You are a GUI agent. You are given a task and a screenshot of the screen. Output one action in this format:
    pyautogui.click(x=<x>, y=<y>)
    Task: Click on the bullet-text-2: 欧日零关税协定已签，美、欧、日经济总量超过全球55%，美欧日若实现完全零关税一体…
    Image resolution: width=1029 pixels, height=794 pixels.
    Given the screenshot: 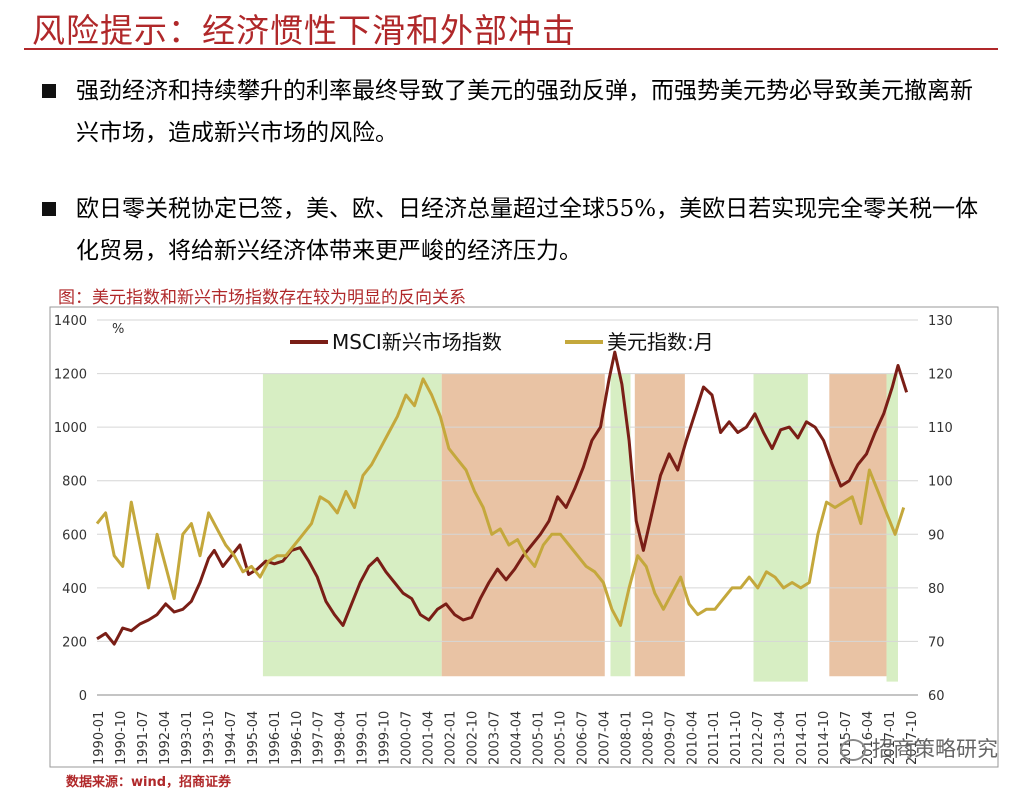 What is the action you would take?
    pyautogui.click(x=527, y=230)
    